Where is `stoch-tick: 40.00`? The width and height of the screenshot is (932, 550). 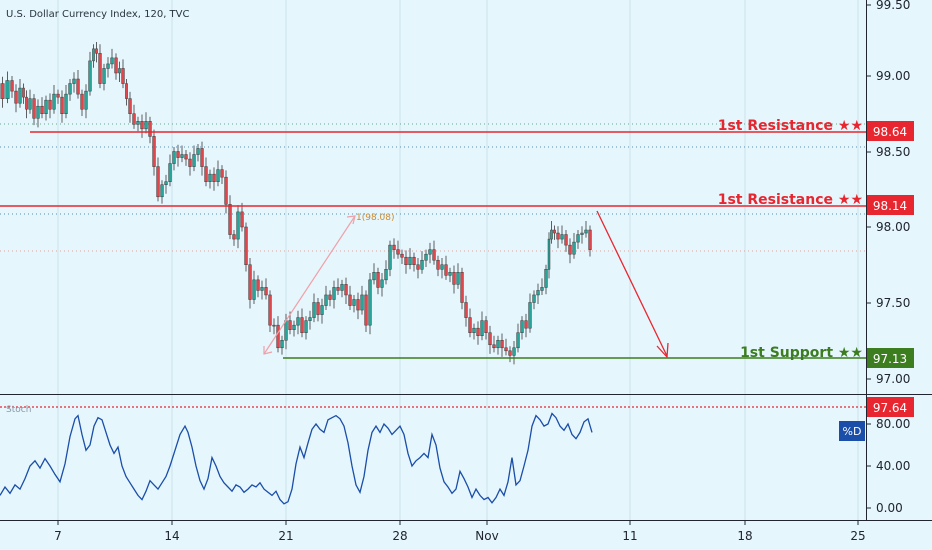
stoch-tick: 40.00 is located at coordinates (893, 466).